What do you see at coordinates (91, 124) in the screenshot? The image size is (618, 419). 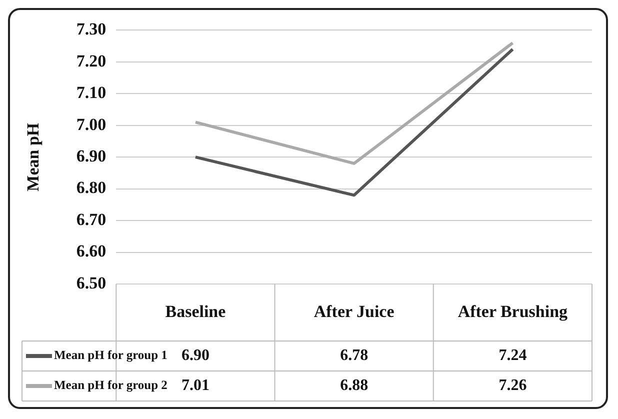 I see `y-tick-label: 7.00` at bounding box center [91, 124].